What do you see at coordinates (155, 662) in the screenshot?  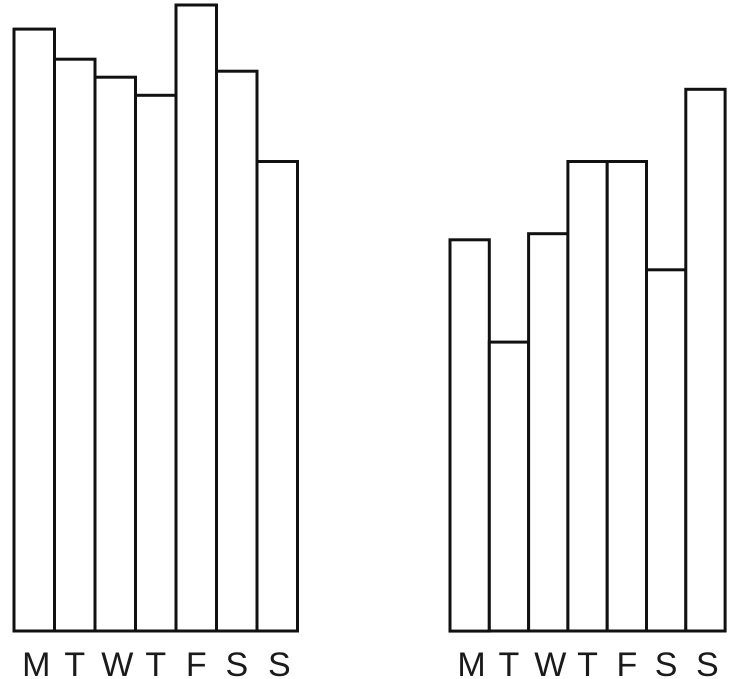 I see `tick-label-left-3: T` at bounding box center [155, 662].